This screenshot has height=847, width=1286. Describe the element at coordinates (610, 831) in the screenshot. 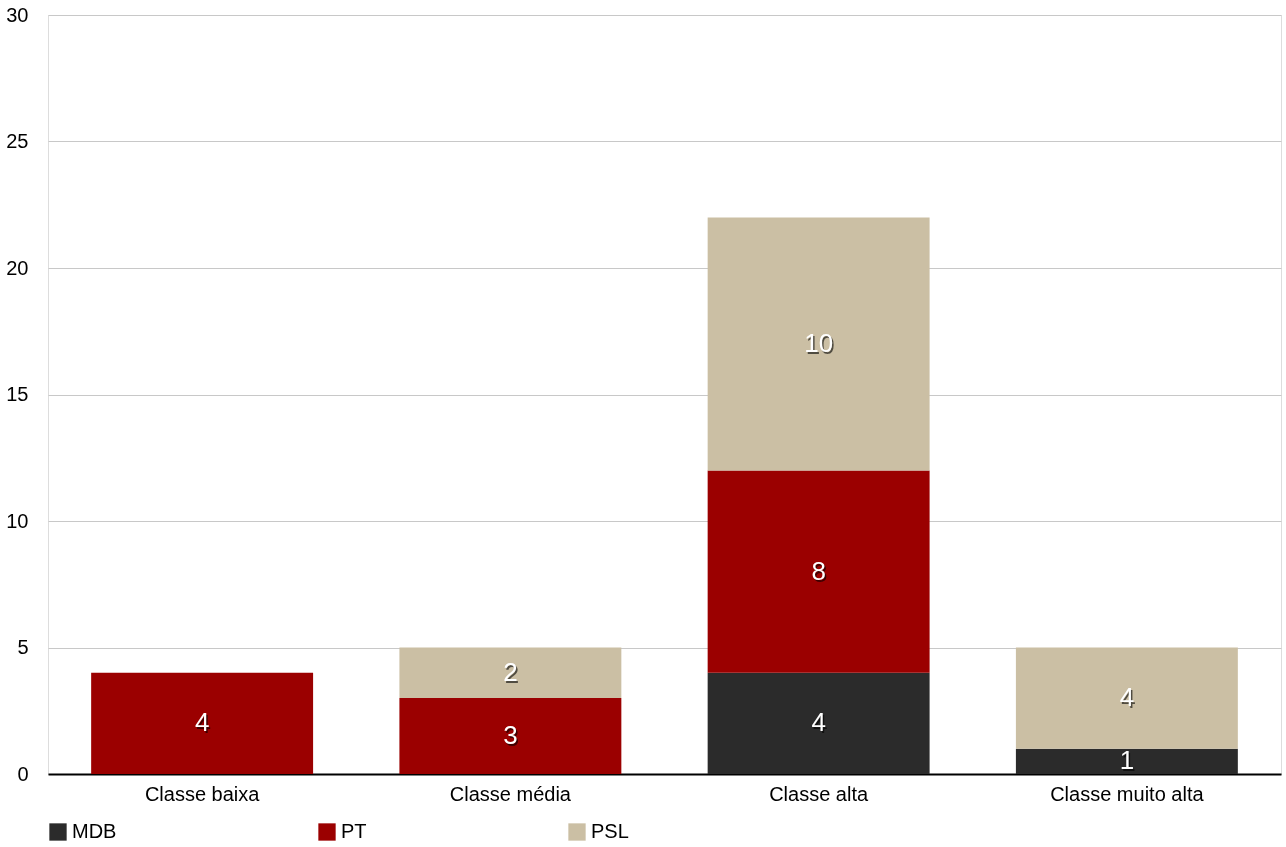

I see `legend-label: PSL` at that location.